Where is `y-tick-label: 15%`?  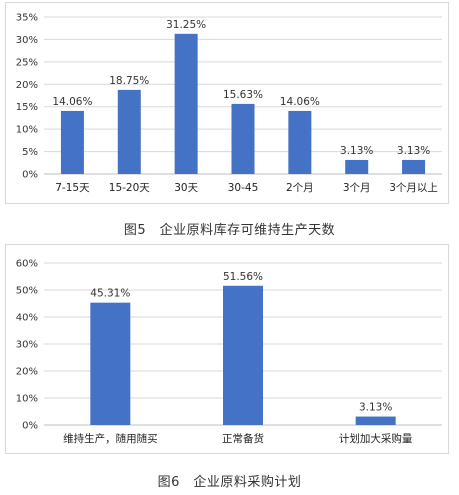
y-tick-label: 15% is located at coordinates (27, 107).